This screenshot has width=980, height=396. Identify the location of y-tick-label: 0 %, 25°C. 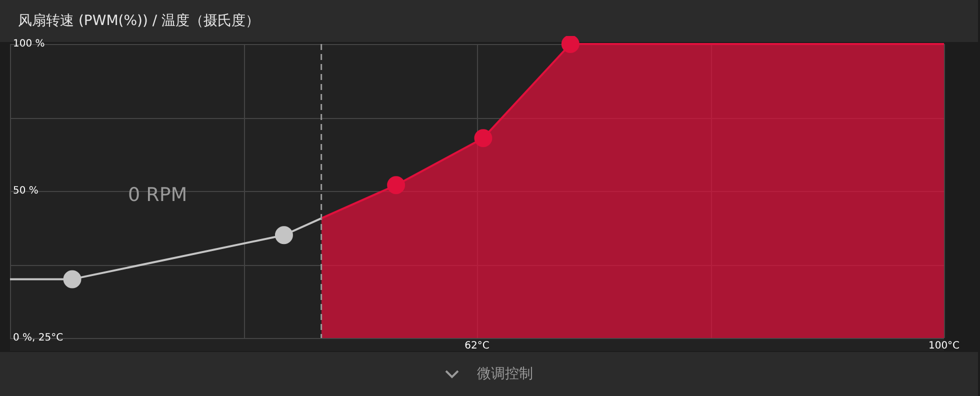
(38, 338).